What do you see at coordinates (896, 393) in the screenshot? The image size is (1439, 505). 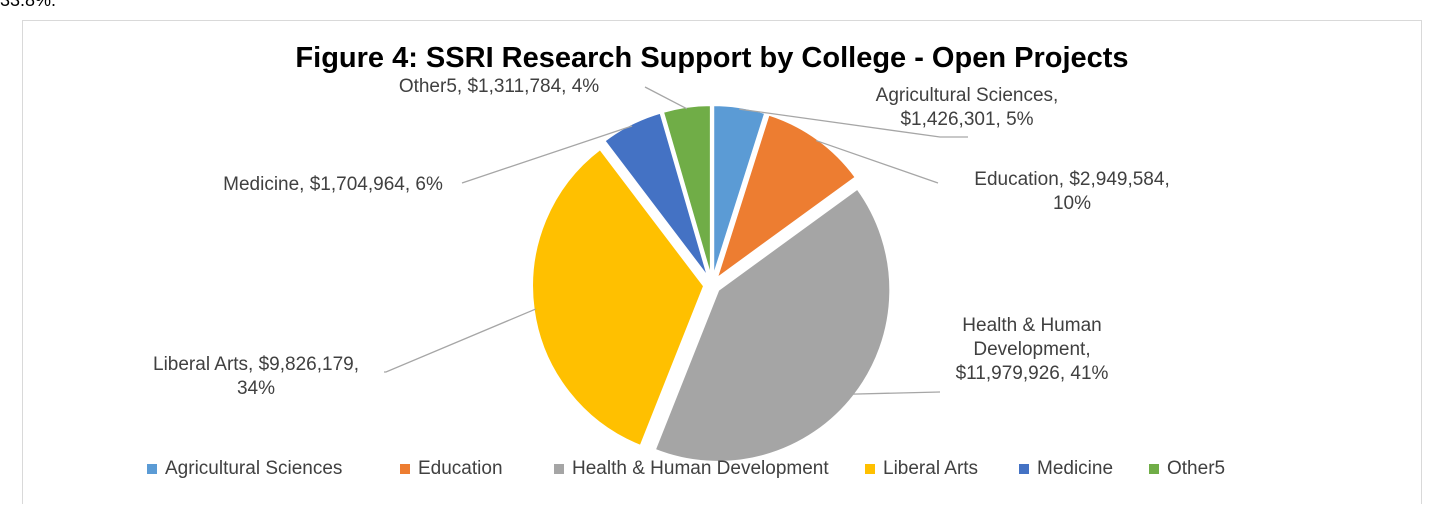 I see `leader-line-health-human-development` at bounding box center [896, 393].